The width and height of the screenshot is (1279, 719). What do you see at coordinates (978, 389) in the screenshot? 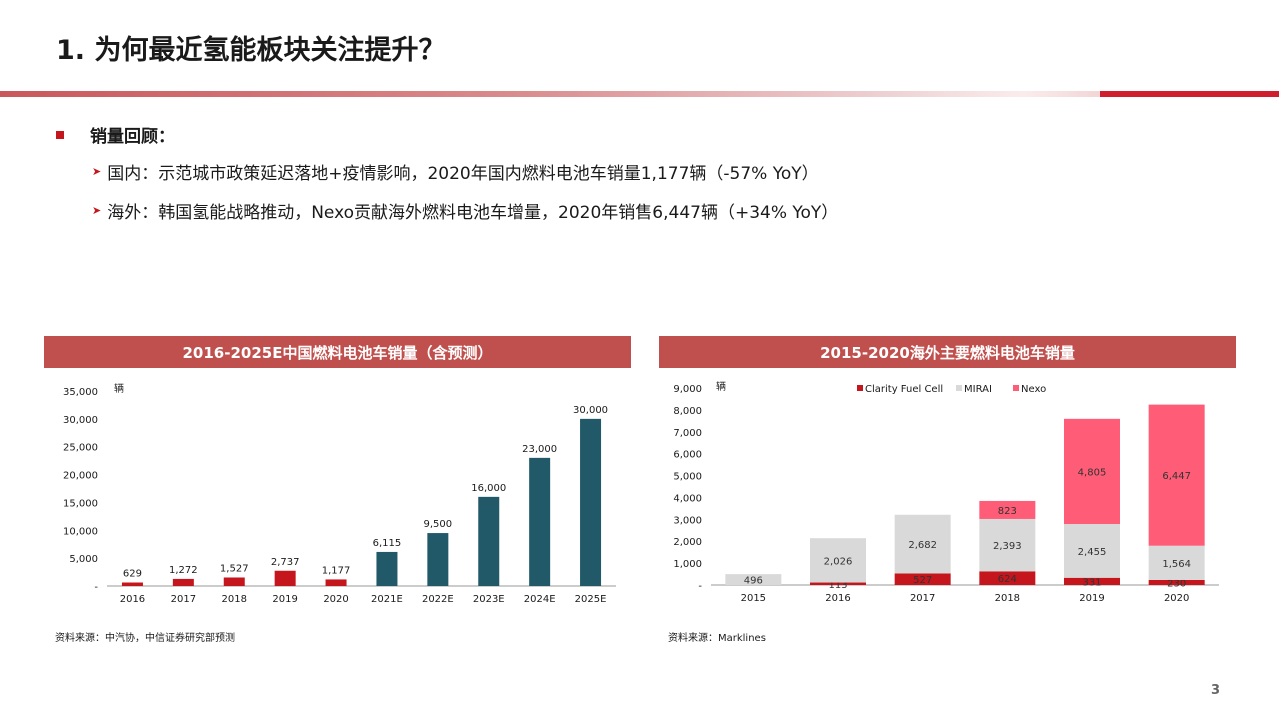
I see `legend-label: MIRAI` at bounding box center [978, 389].